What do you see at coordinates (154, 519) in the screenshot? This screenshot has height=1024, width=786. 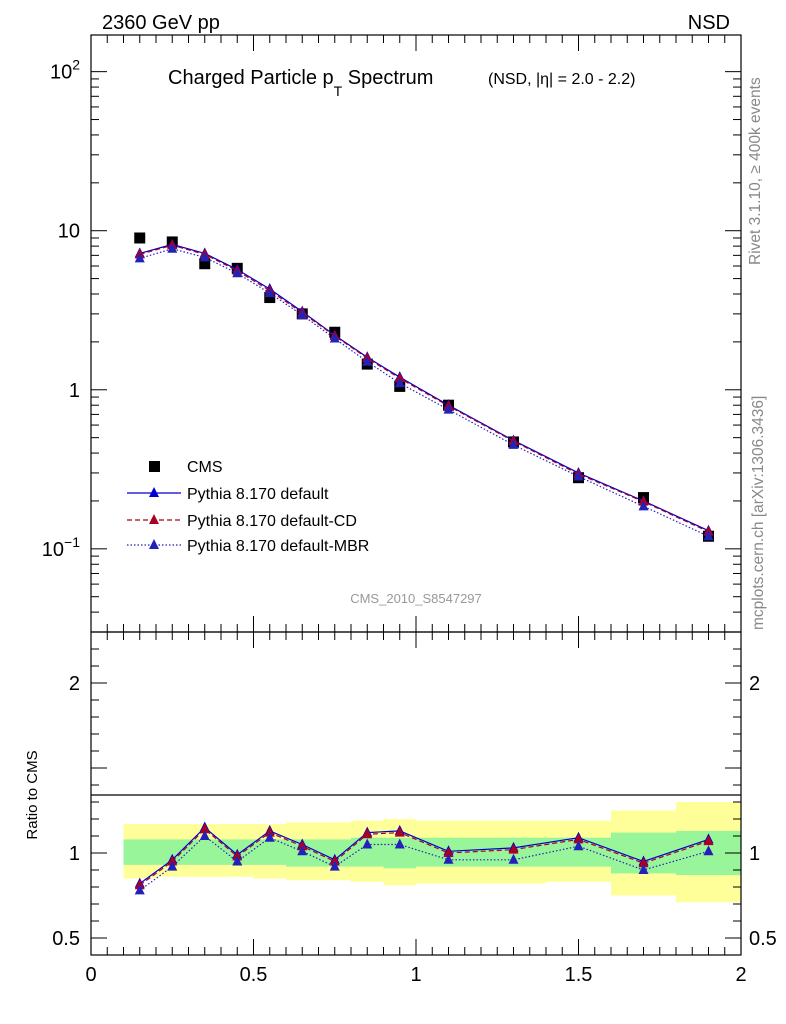 I see `legend-marker-cd` at bounding box center [154, 519].